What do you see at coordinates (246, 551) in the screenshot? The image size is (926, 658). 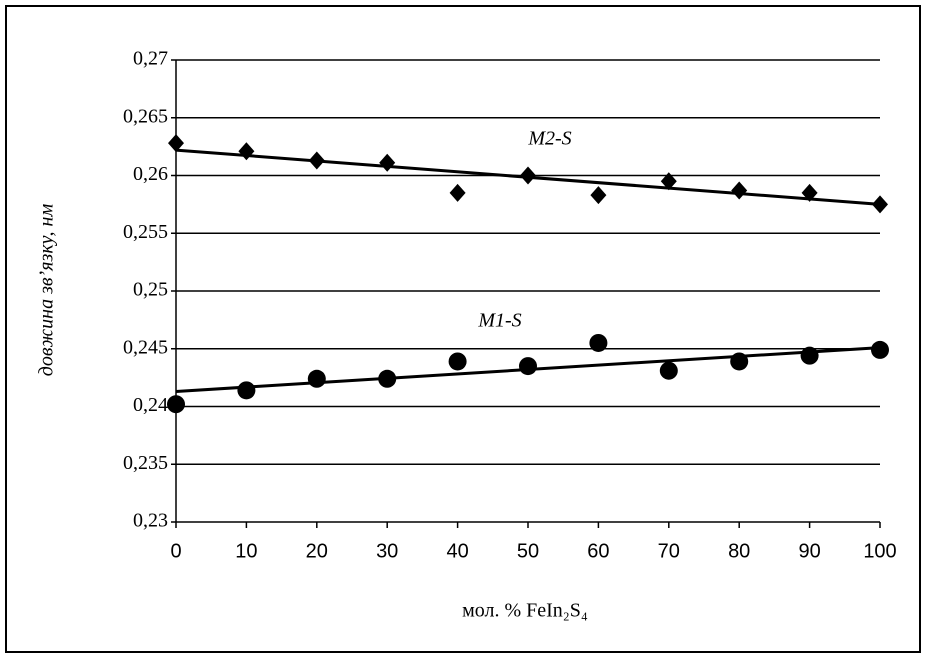 I see `x-tick-label: 10` at bounding box center [246, 551].